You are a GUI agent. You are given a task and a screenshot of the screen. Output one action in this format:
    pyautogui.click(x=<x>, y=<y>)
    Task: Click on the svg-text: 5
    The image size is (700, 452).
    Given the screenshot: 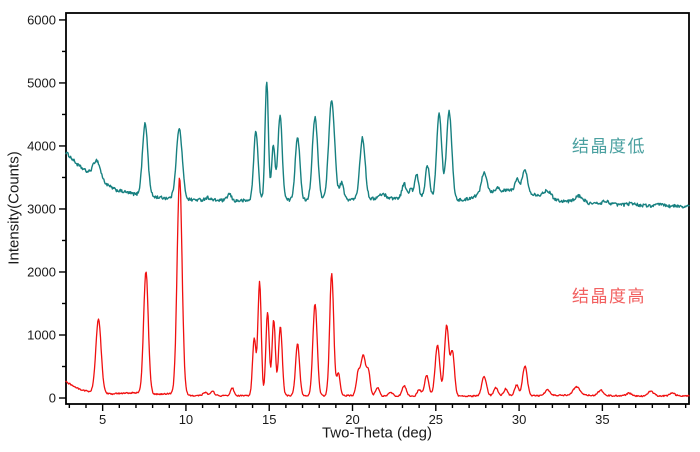 What is the action you would take?
    pyautogui.click(x=102, y=419)
    